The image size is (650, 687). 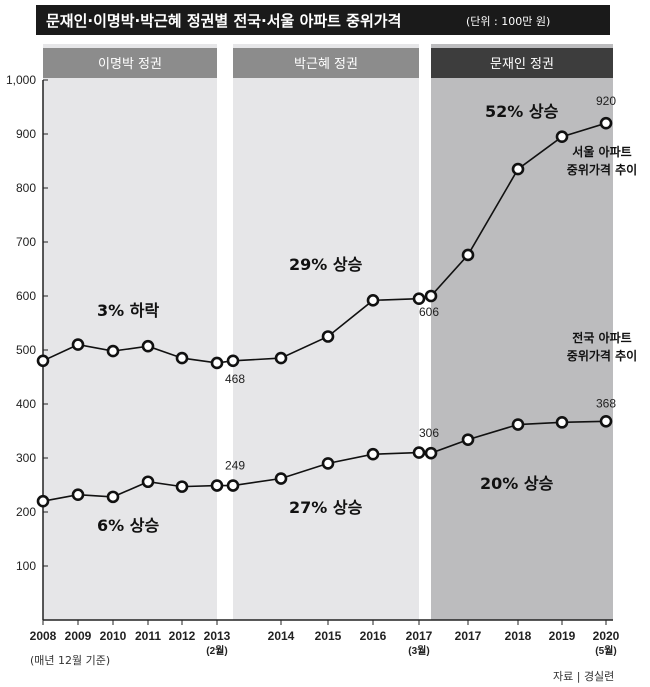 I want to click on era-label-1: 박근혜 정권, so click(x=326, y=64).